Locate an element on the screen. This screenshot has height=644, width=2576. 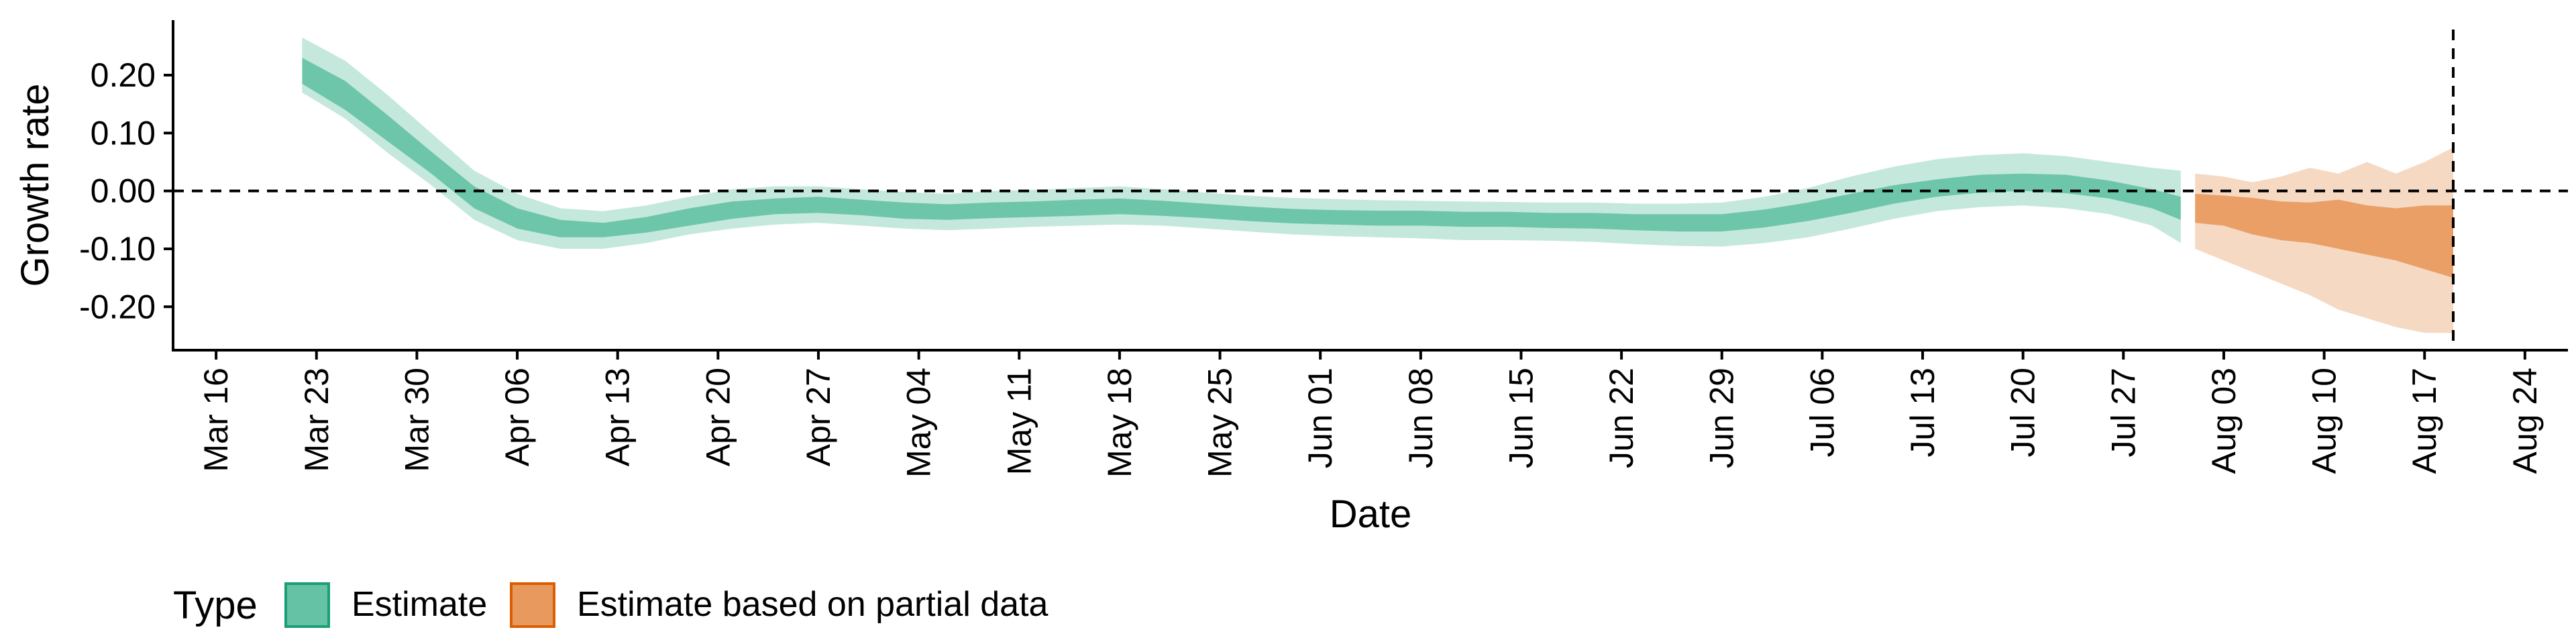
x-tick-label: Jul 20 is located at coordinates (2023, 412).